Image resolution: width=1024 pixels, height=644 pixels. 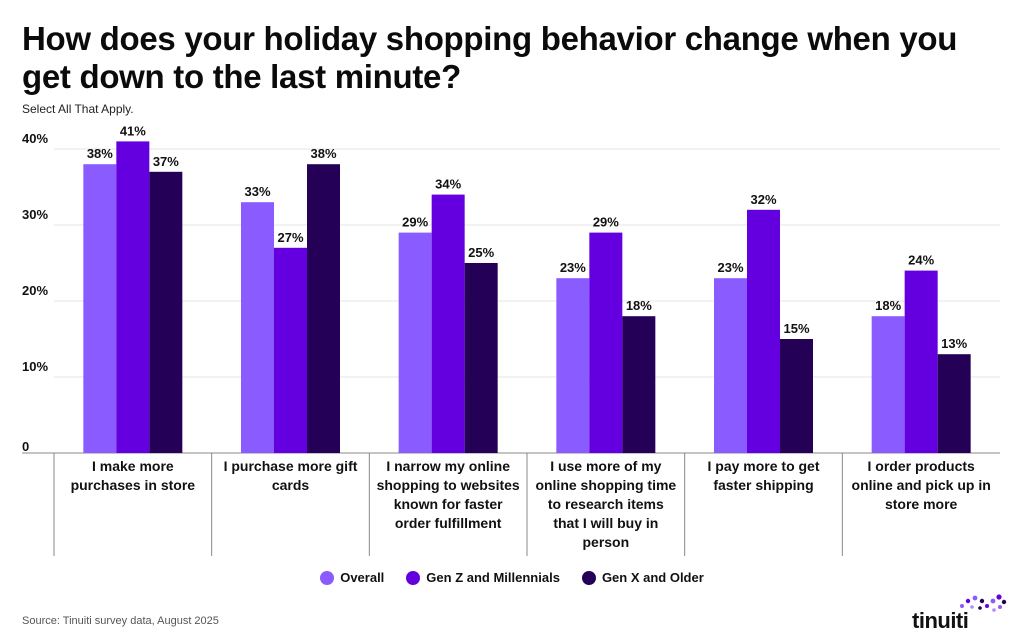 I want to click on y-tick-label: 10%, so click(x=35, y=366).